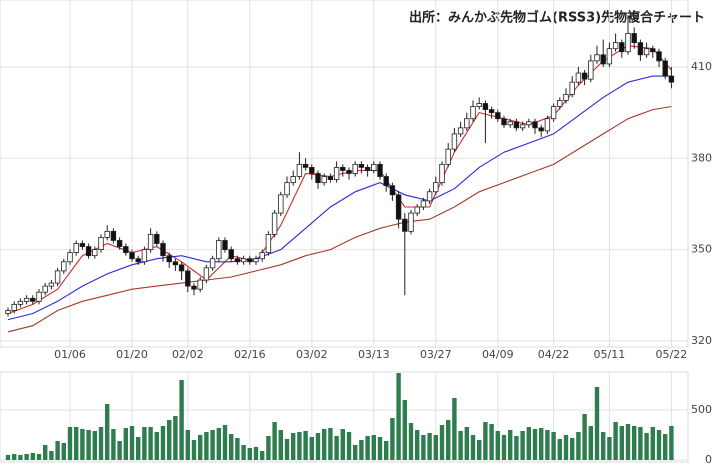 The width and height of the screenshot is (722, 467). Describe the element at coordinates (701, 66) in the screenshot. I see `y-tick-label: 410` at that location.